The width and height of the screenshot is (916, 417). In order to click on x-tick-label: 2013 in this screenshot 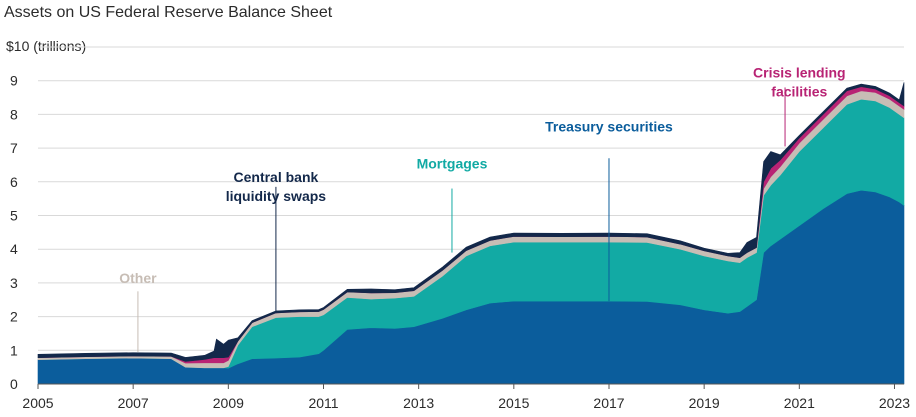, I will do `click(418, 403)`.